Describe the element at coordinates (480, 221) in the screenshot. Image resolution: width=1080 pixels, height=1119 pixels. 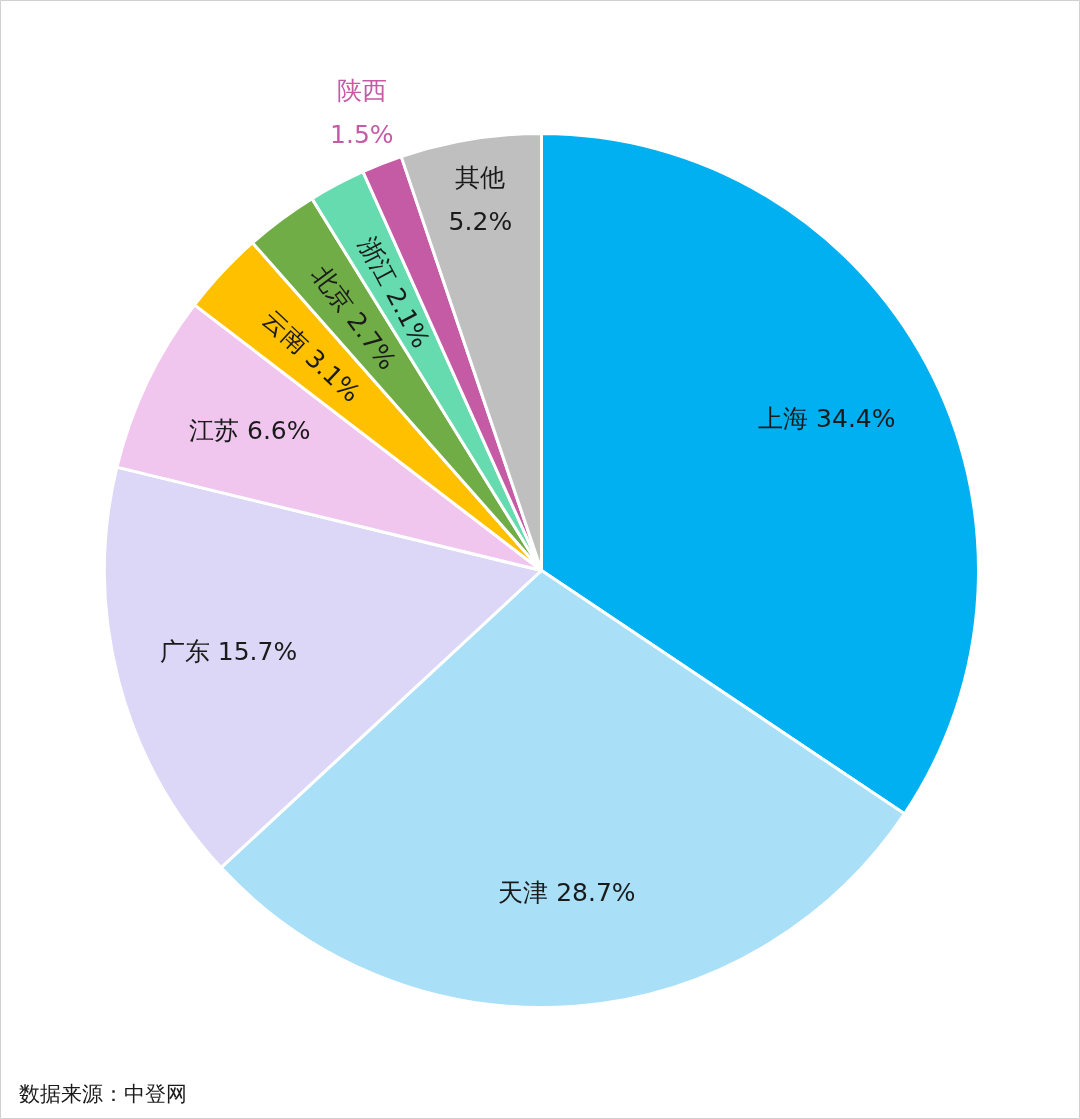
I see `data-label: 5.2%` at that location.